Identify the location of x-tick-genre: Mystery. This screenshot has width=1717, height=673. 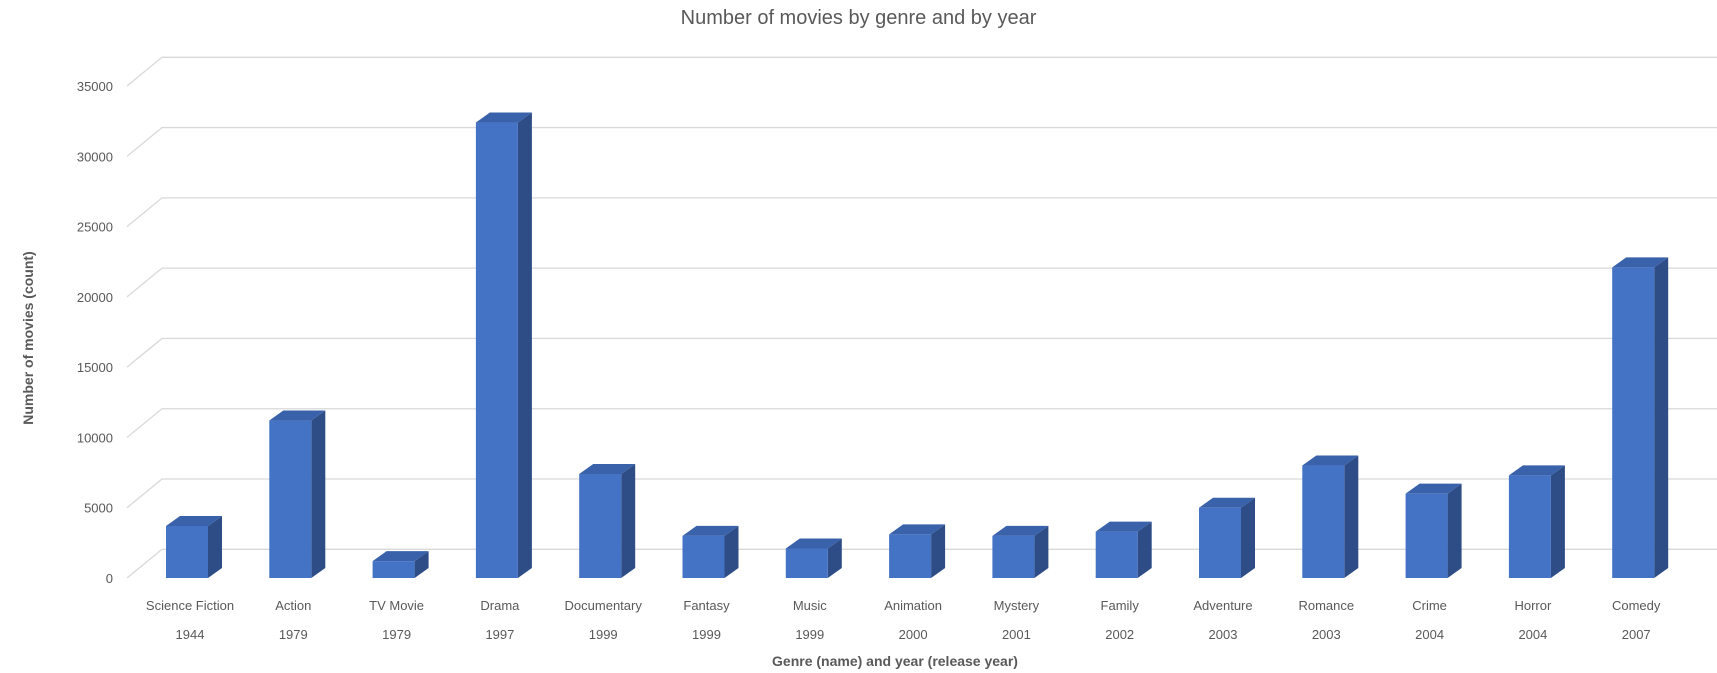
(1017, 605).